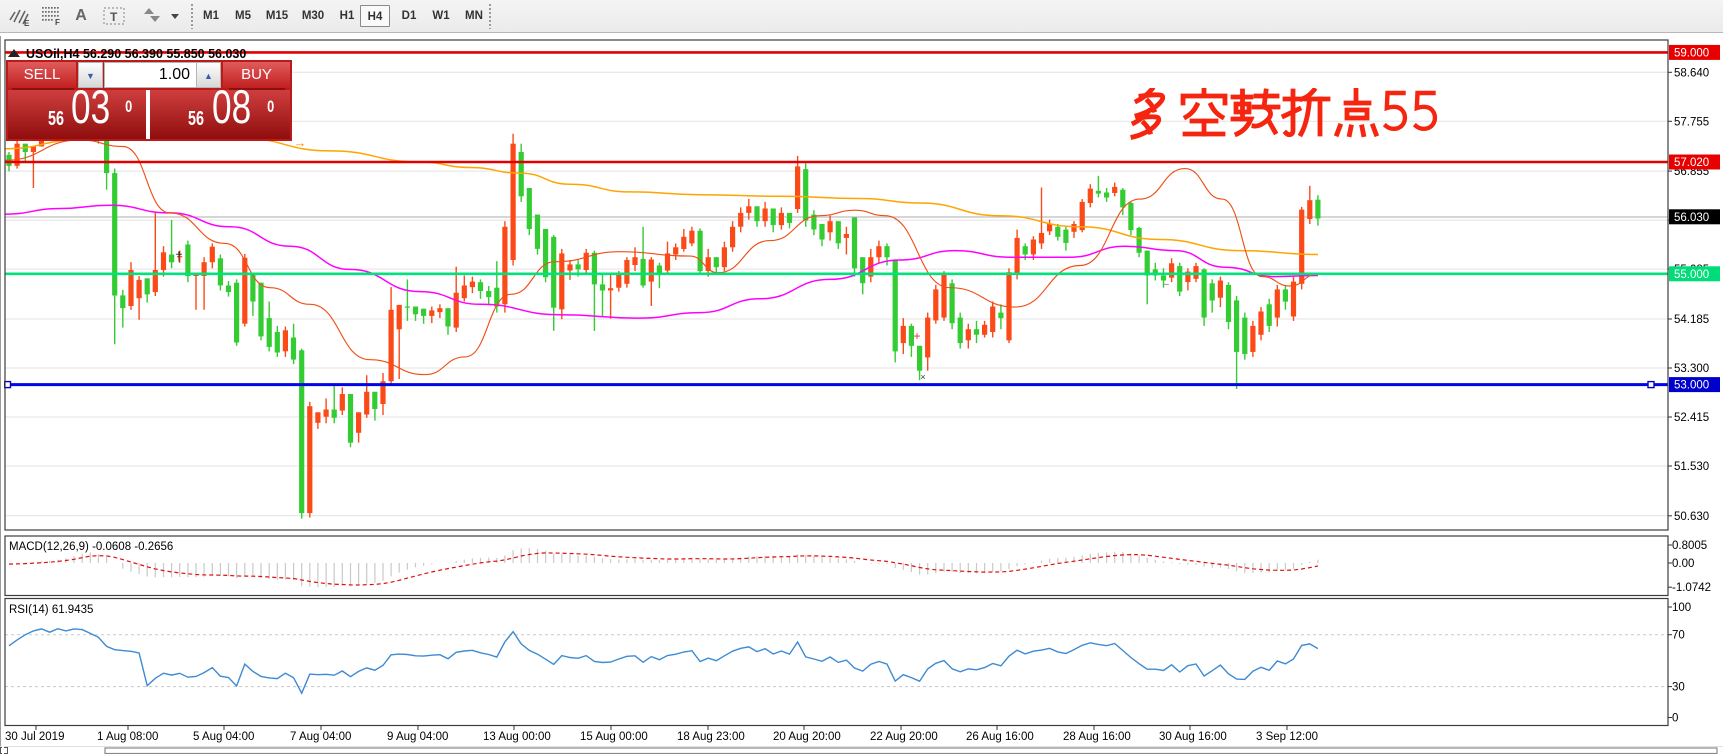 The height and width of the screenshot is (754, 1723). Describe the element at coordinates (1678, 636) in the screenshot. I see `svg-text: 70` at that location.